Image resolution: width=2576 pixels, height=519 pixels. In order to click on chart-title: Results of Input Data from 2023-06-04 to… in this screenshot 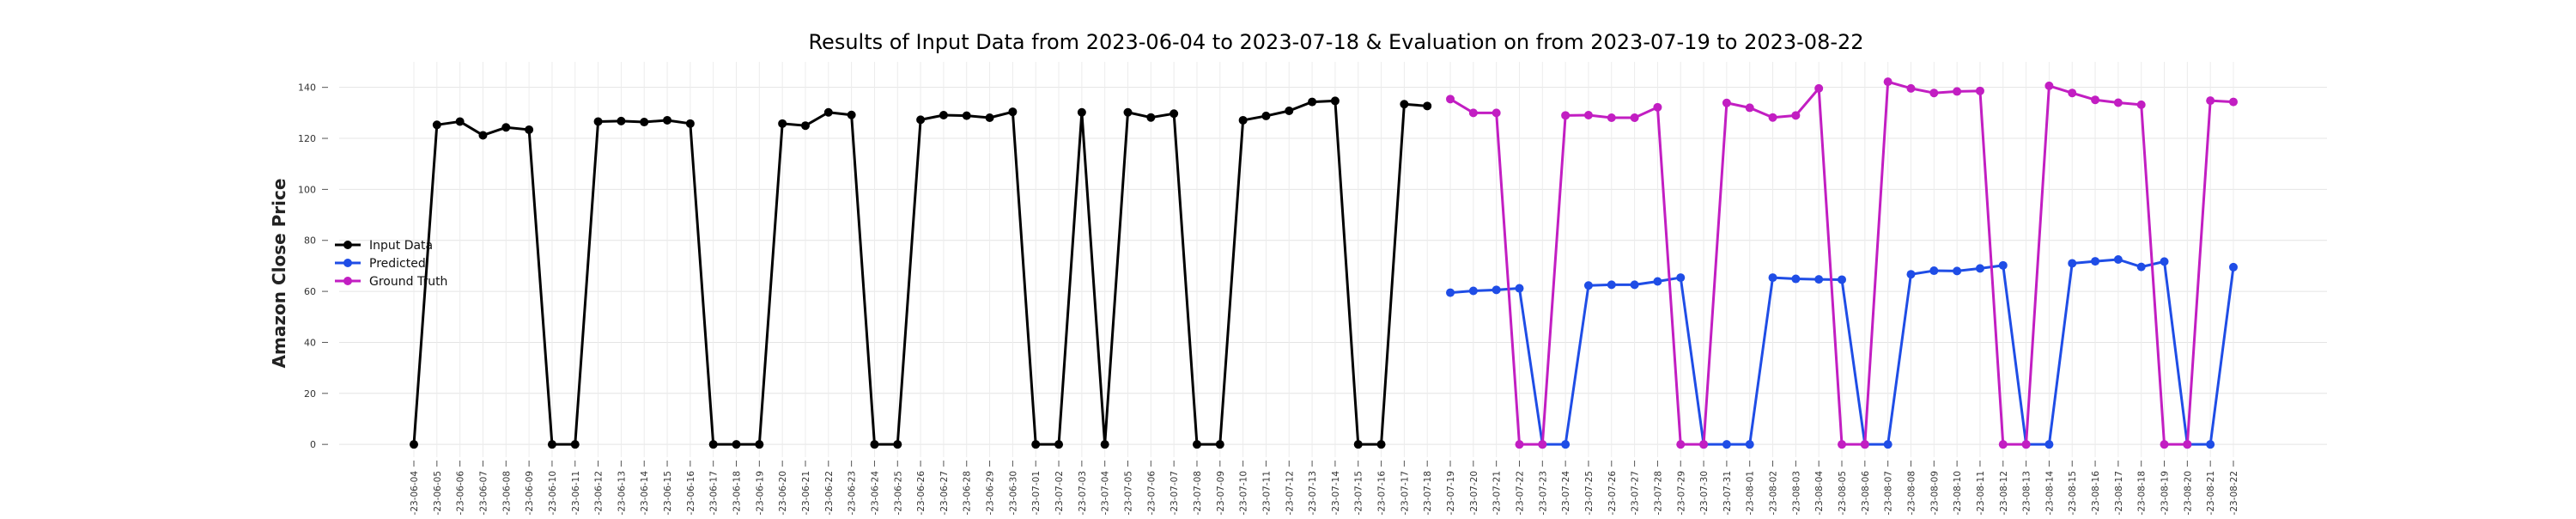, I will do `click(1335, 42)`.